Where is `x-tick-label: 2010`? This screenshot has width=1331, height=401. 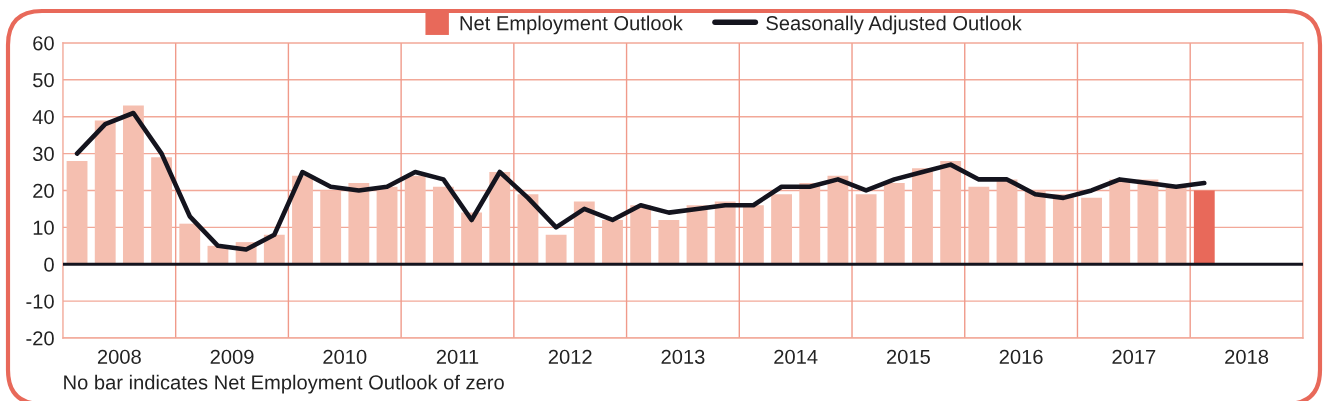 x-tick-label: 2010 is located at coordinates (345, 356).